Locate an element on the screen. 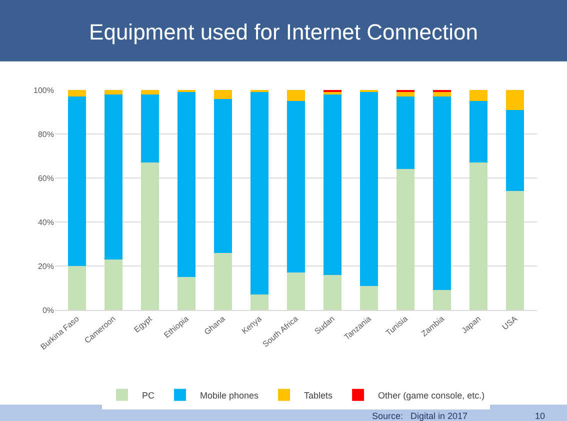  y-tick-label: 0% is located at coordinates (48, 310).